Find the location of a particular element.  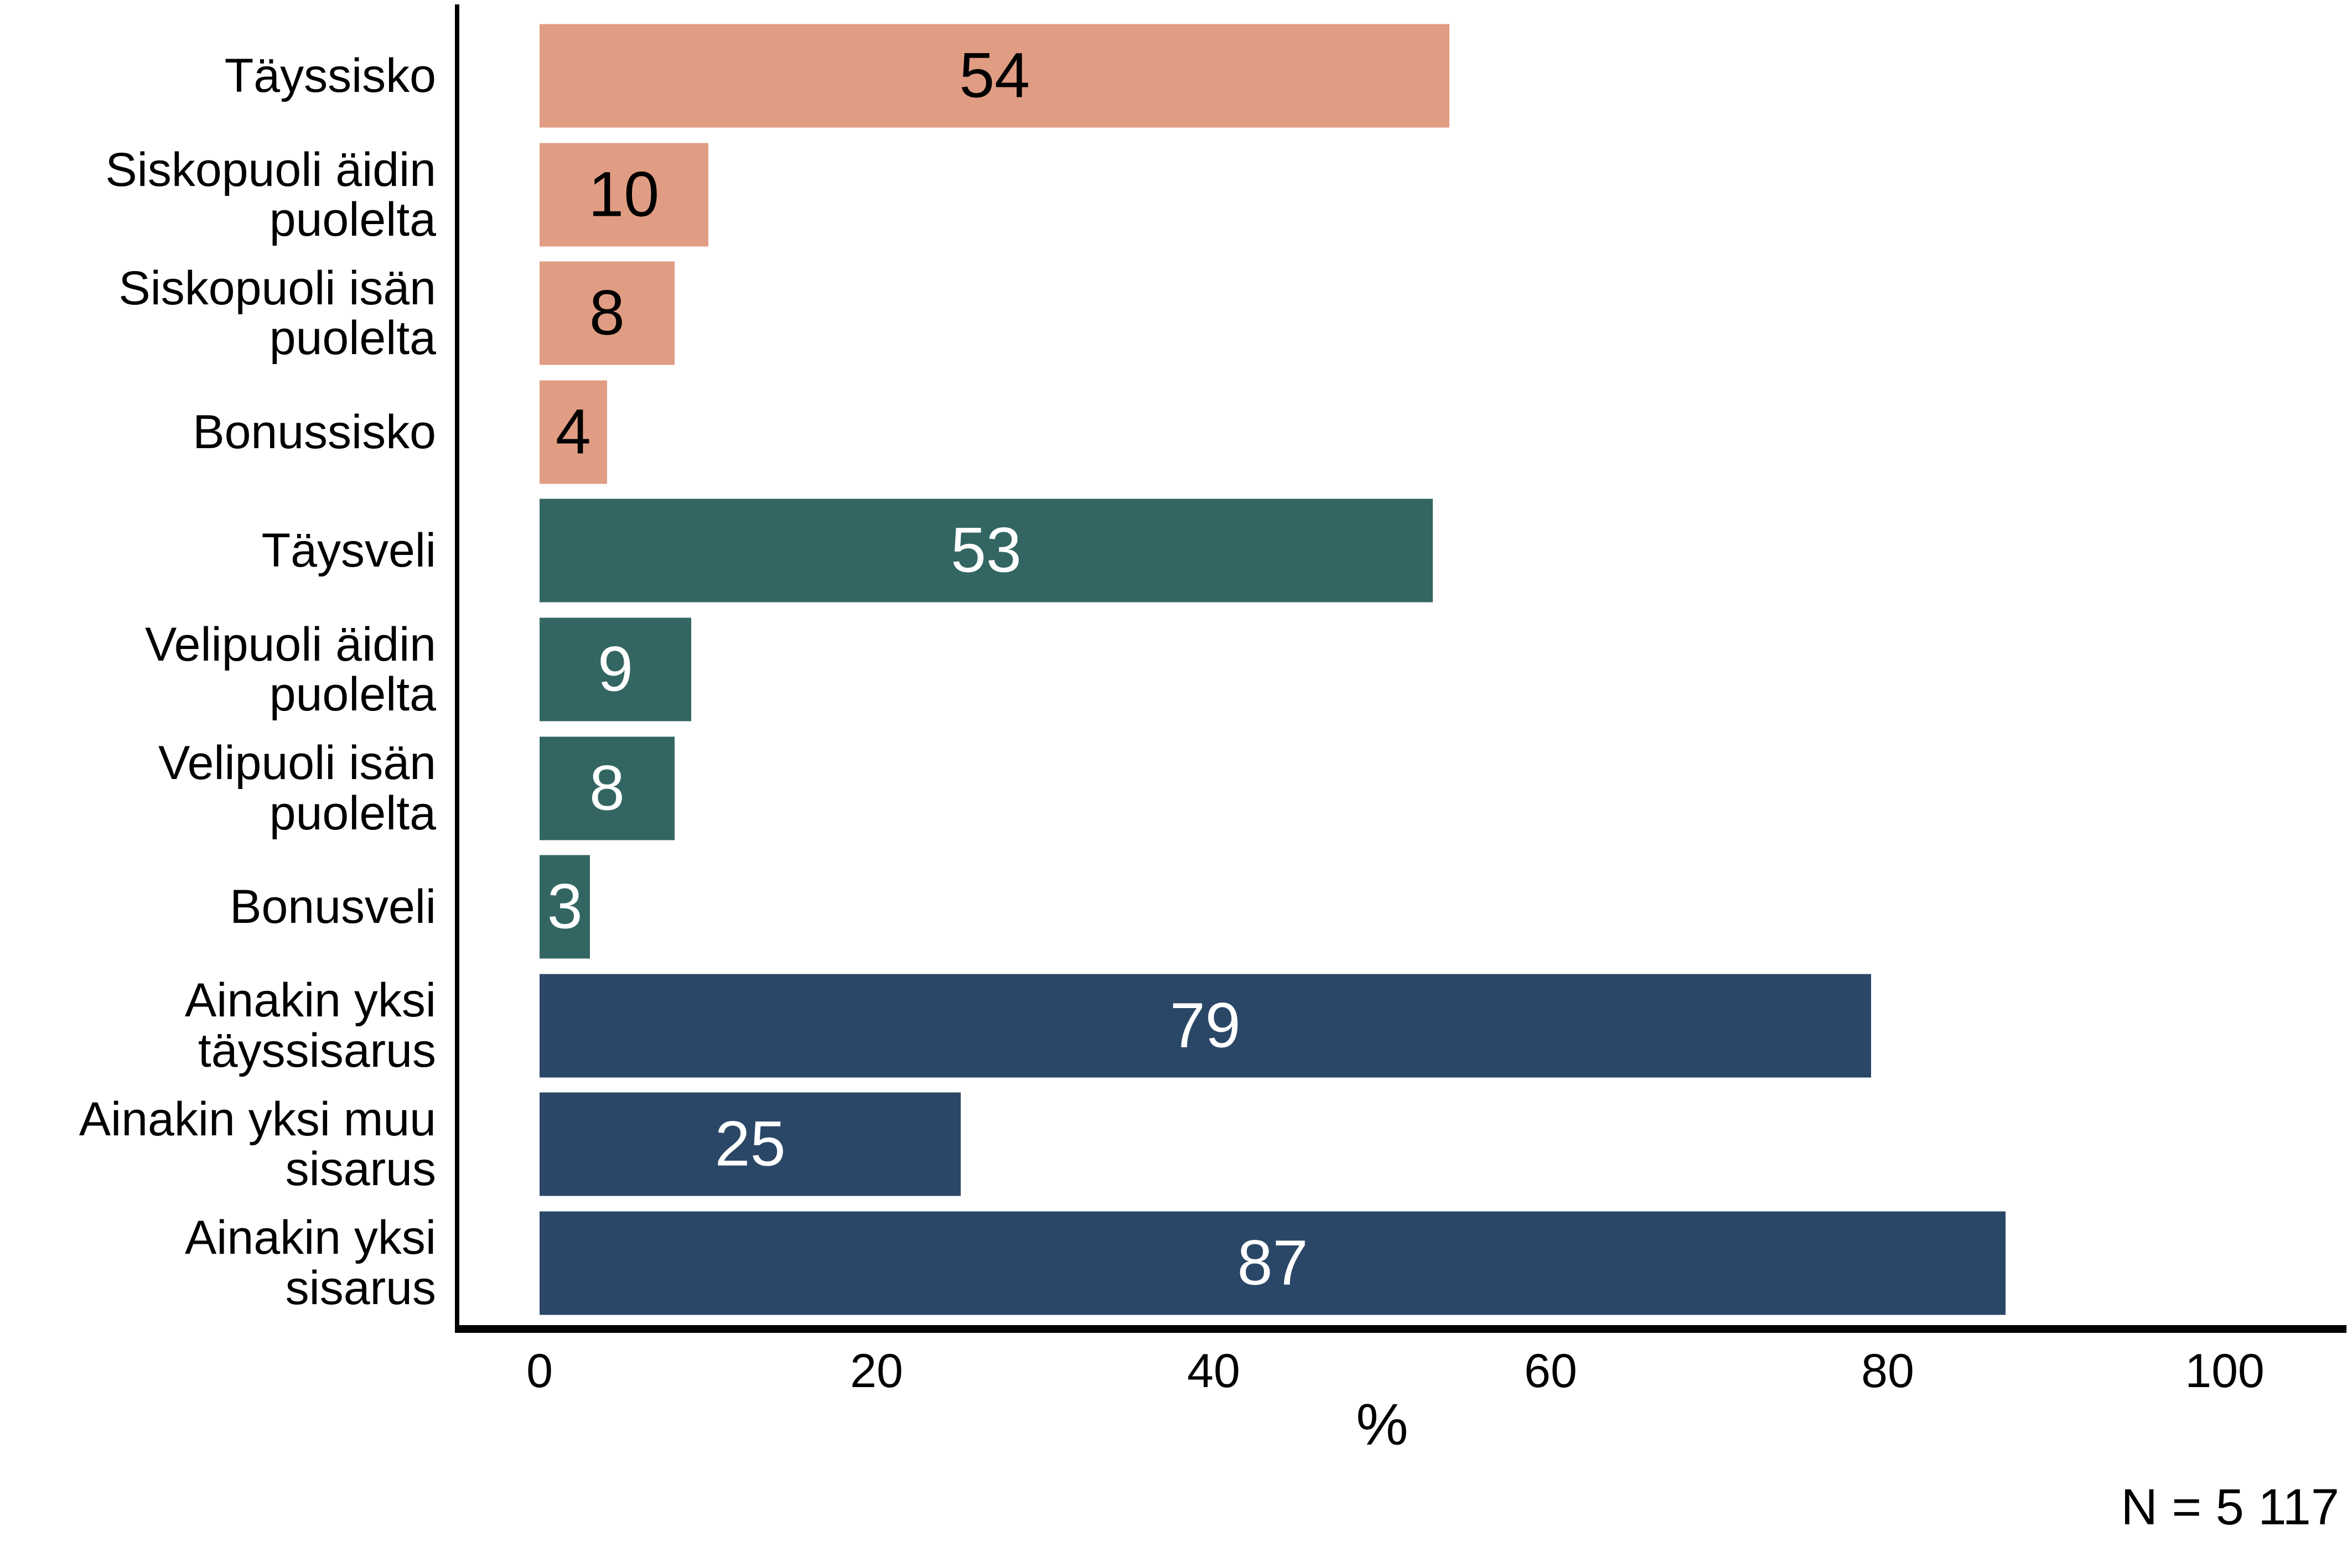

bar-value-label: 54 is located at coordinates (994, 75).